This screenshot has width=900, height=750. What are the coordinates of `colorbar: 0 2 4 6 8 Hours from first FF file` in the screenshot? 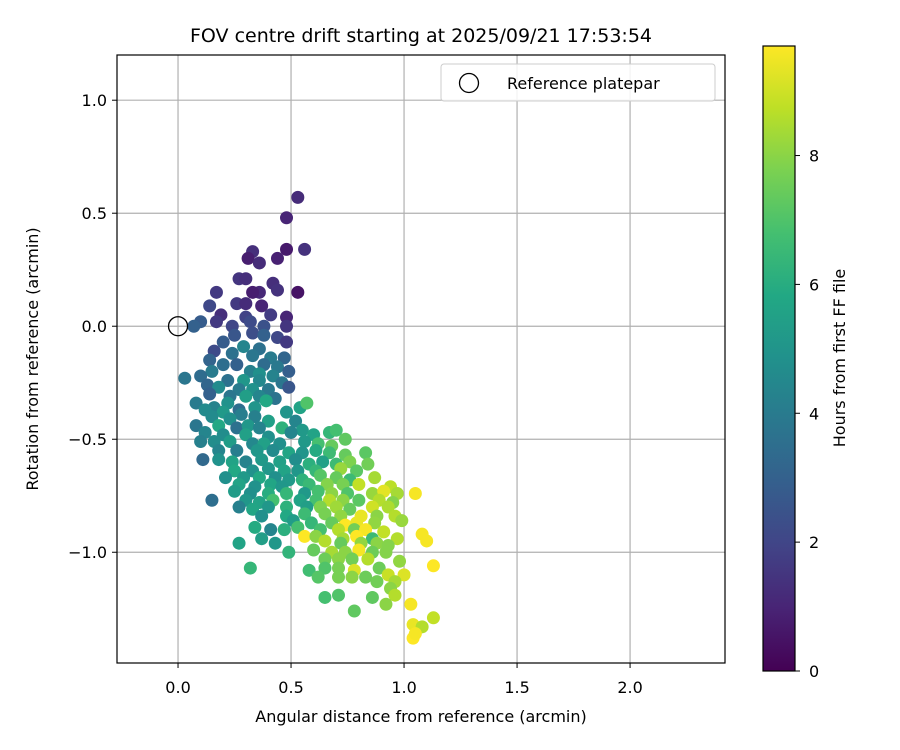 It's located at (805, 363).